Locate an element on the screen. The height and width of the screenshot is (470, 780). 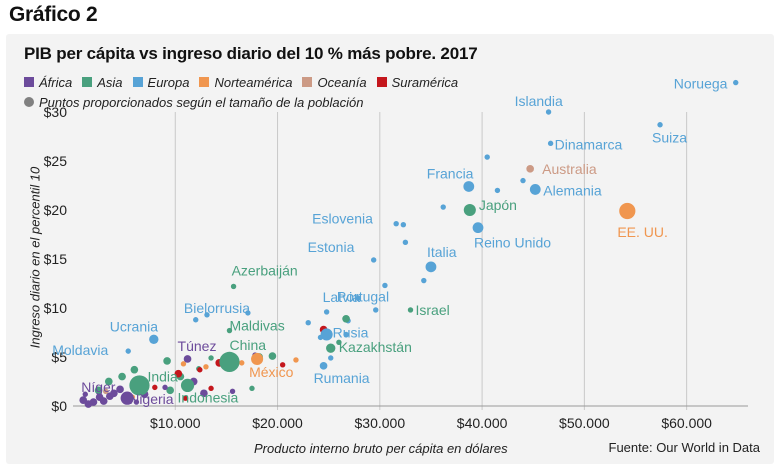
legend-item-suramerica: Suramérica is located at coordinates (417, 82).